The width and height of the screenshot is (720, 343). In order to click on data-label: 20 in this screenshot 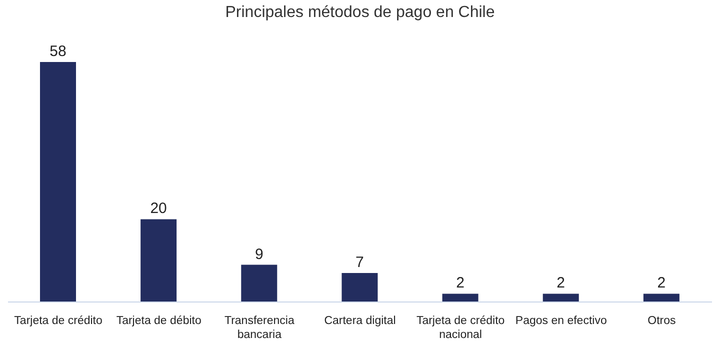, I will do `click(158, 209)`.